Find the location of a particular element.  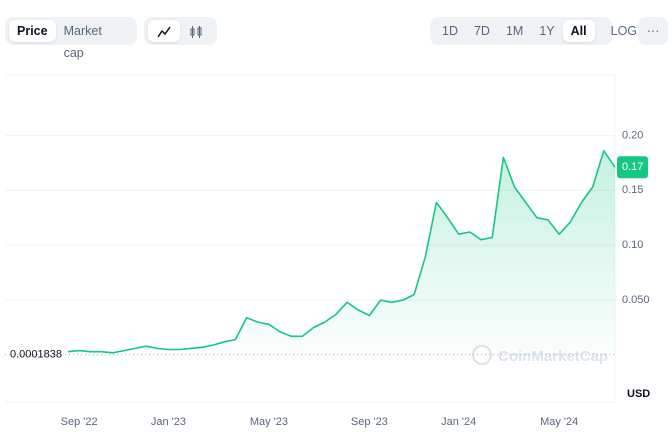

more-menu: ··· is located at coordinates (653, 31).